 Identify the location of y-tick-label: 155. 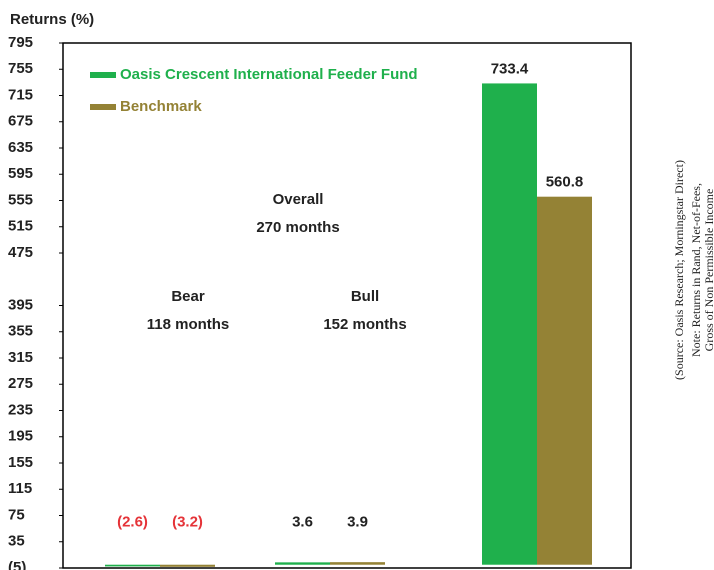
(20, 462).